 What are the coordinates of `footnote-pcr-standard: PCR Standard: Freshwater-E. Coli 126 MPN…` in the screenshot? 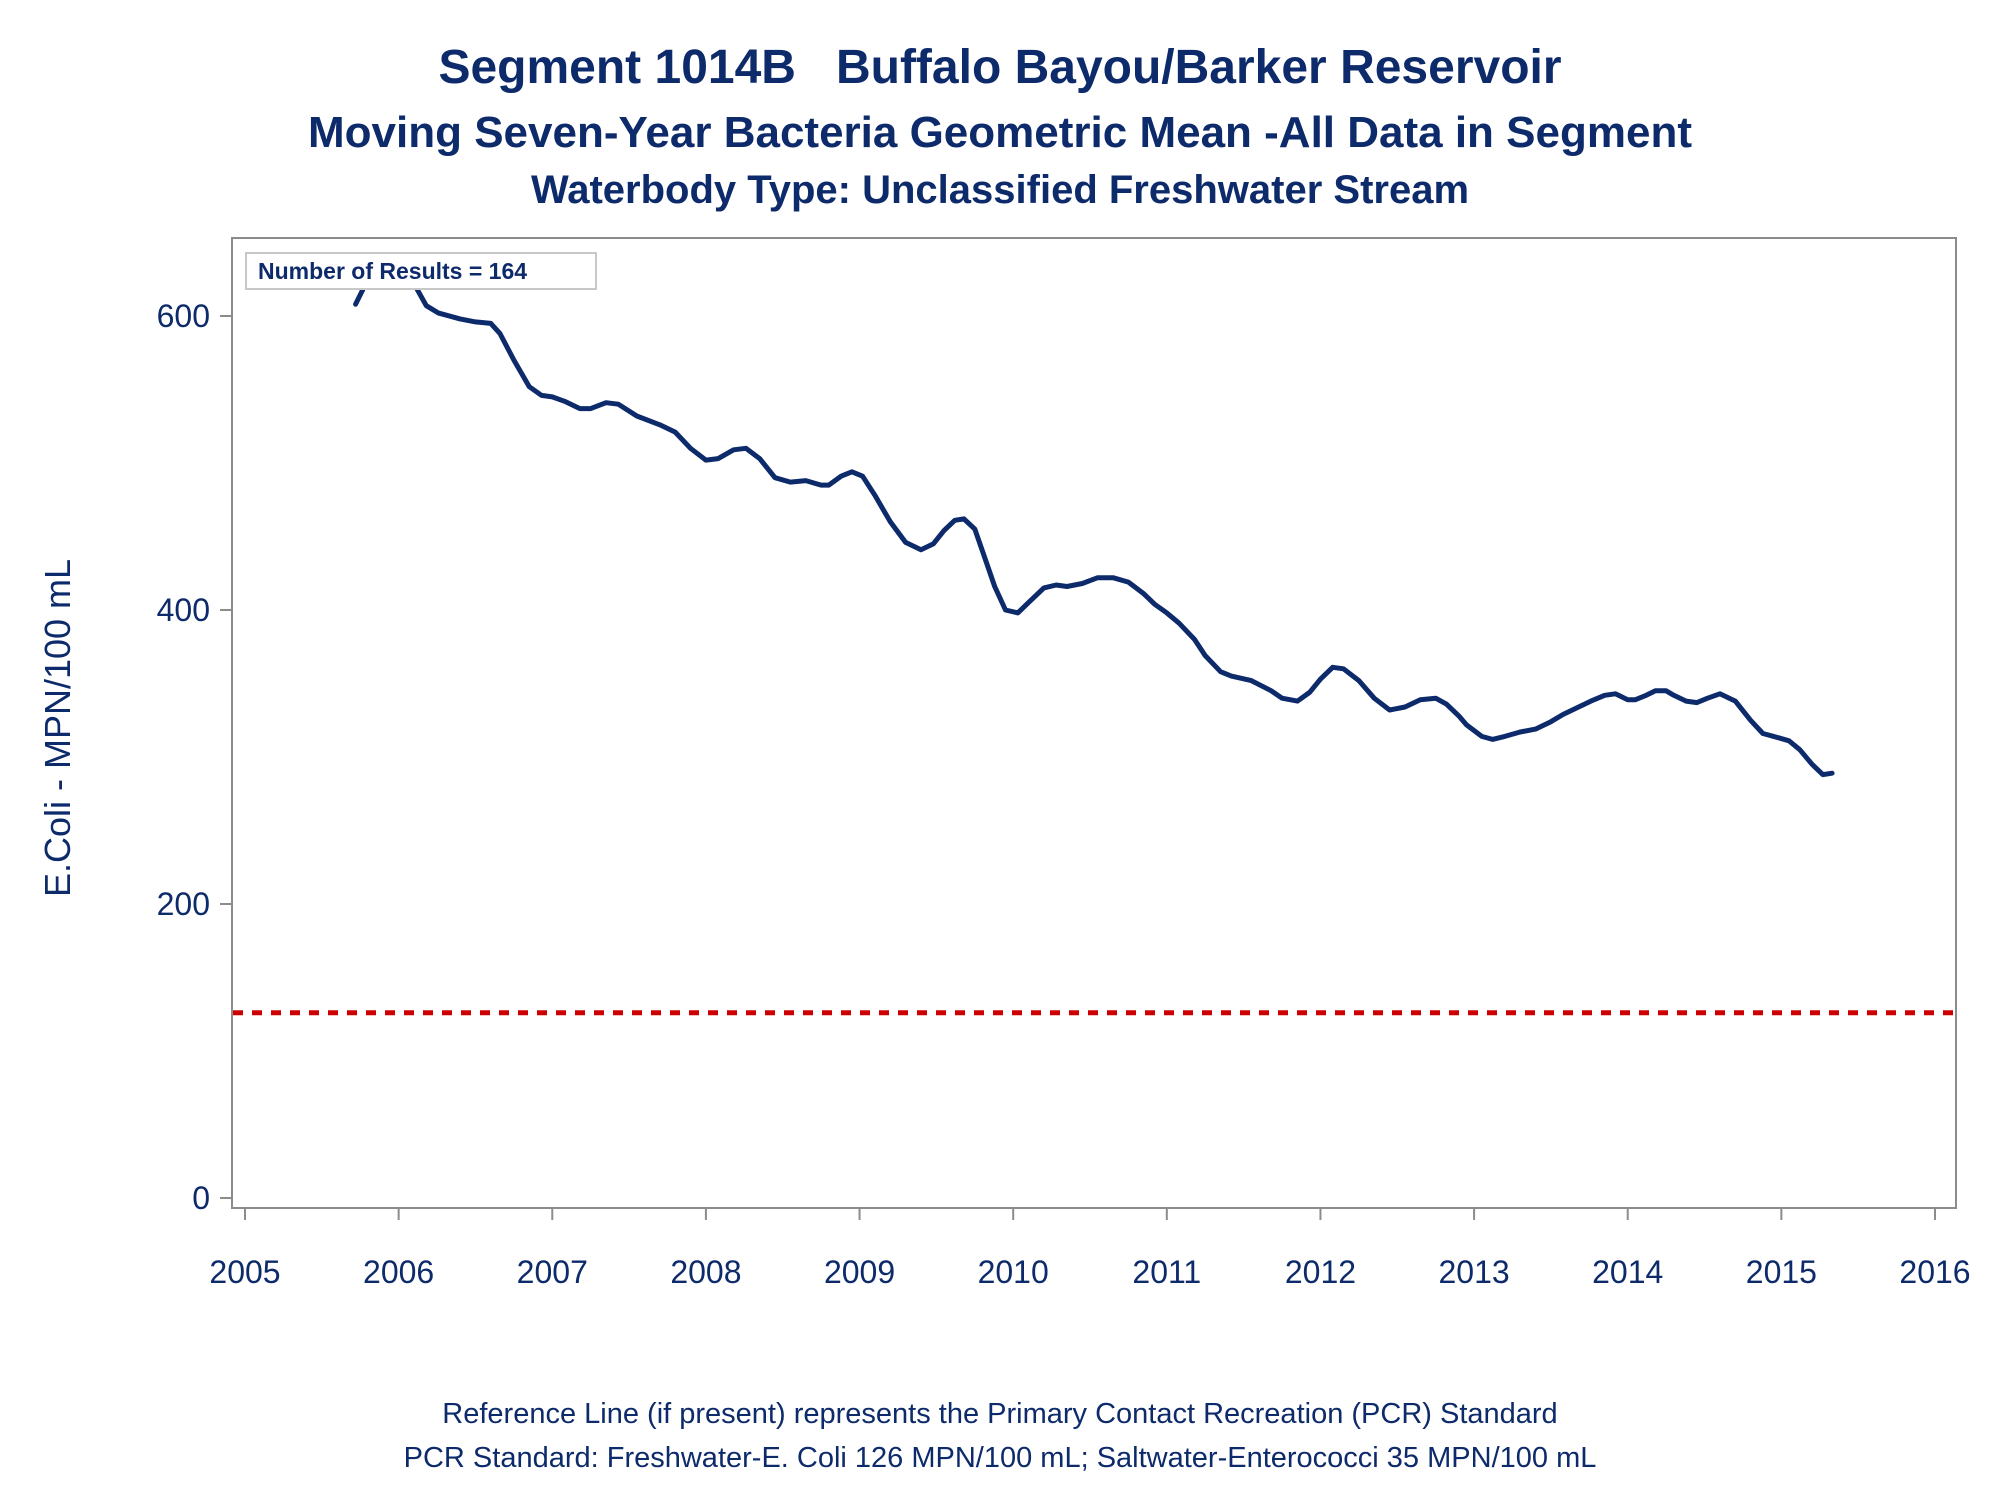 It's located at (1000, 1458).